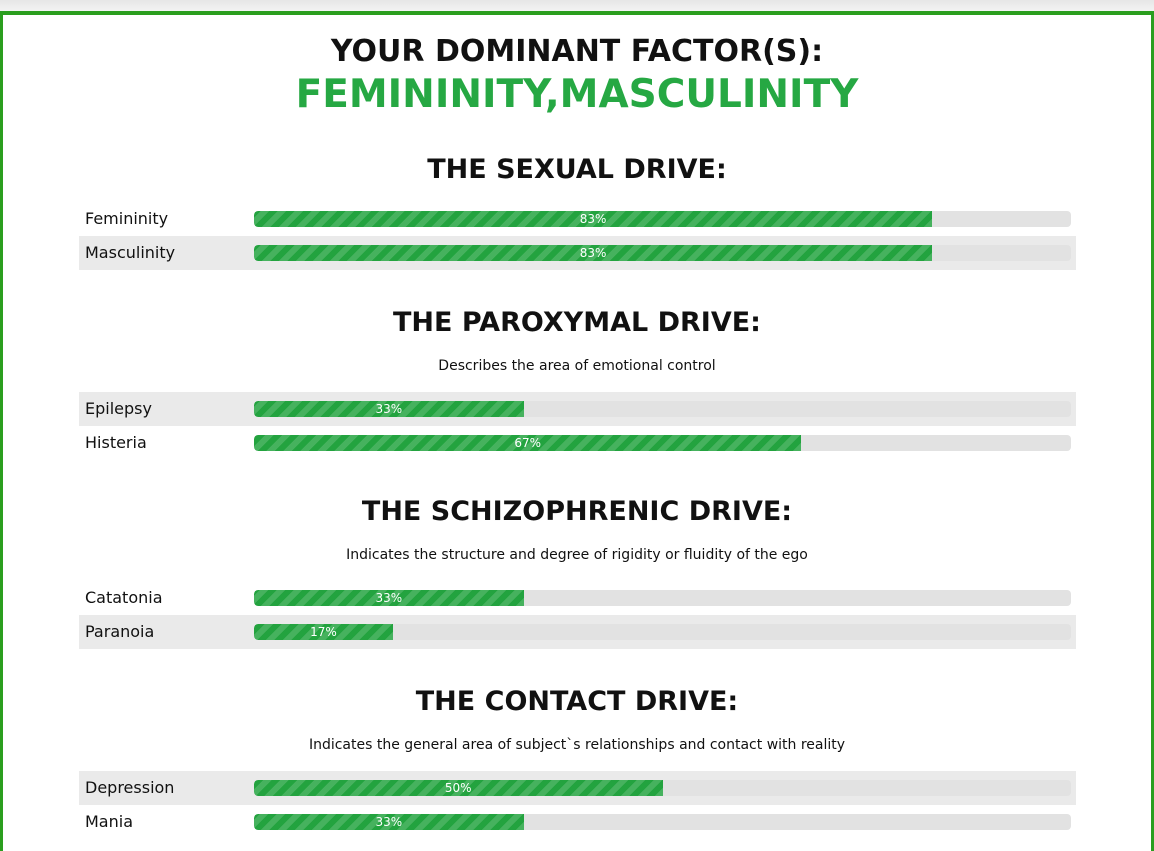  I want to click on section-title-contact-drive: THE CONTACT DRIVE:, so click(577, 701).